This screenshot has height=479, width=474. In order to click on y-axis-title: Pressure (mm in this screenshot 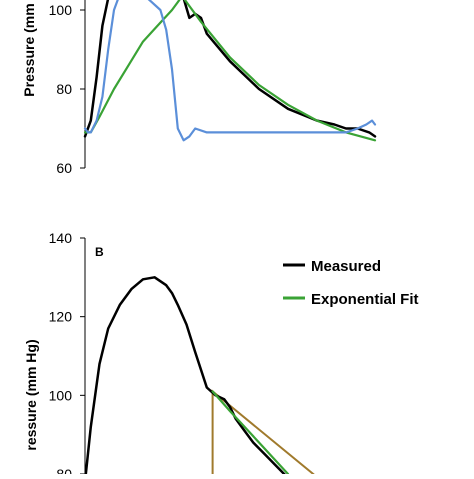, I will do `click(29, 49)`.